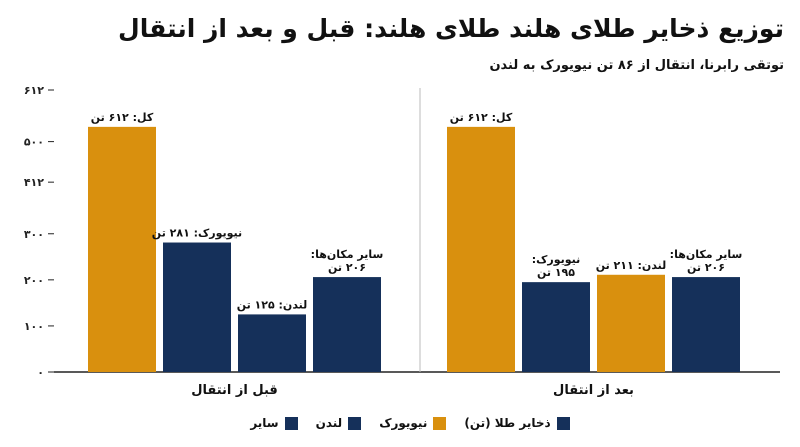 The width and height of the screenshot is (800, 447). What do you see at coordinates (556, 272) in the screenshot?
I see `data-label: ۱۹۵ تن` at bounding box center [556, 272].